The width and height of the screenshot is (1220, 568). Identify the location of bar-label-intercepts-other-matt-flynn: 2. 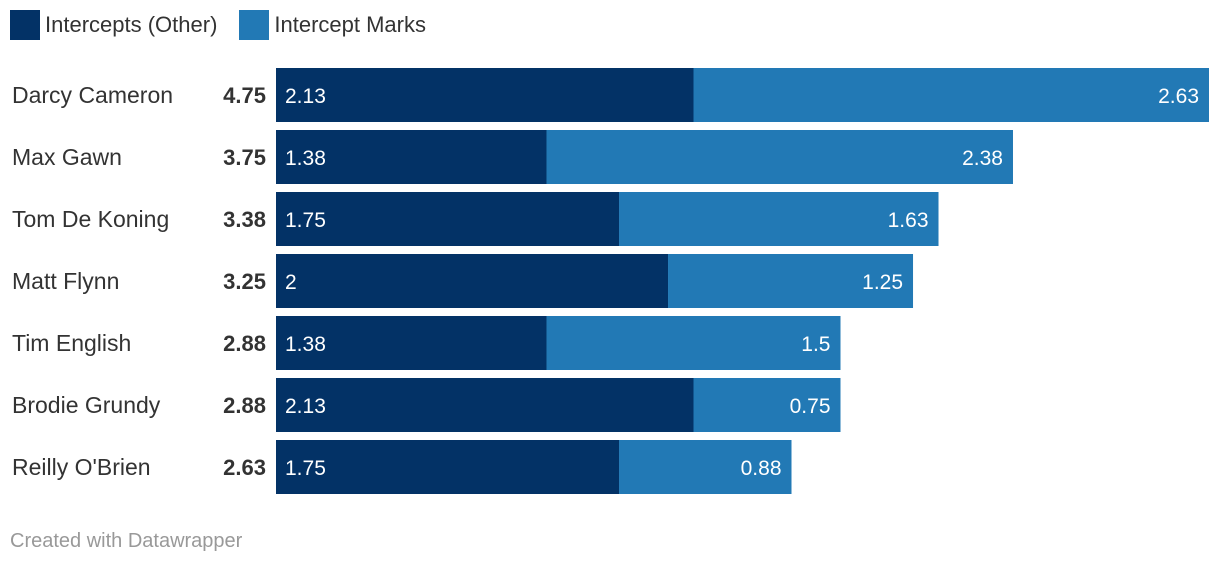
(291, 282).